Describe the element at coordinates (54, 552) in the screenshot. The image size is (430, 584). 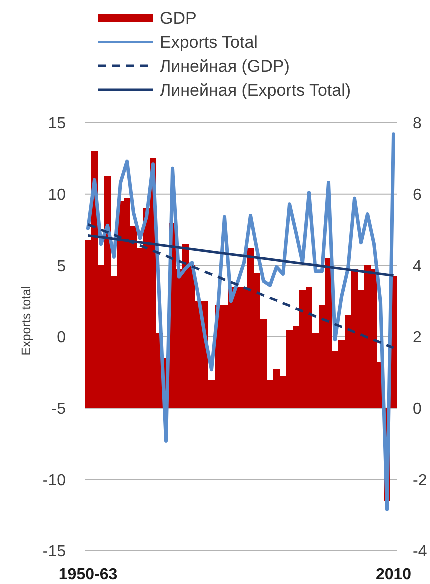
I see `y-tick-label: -15` at that location.